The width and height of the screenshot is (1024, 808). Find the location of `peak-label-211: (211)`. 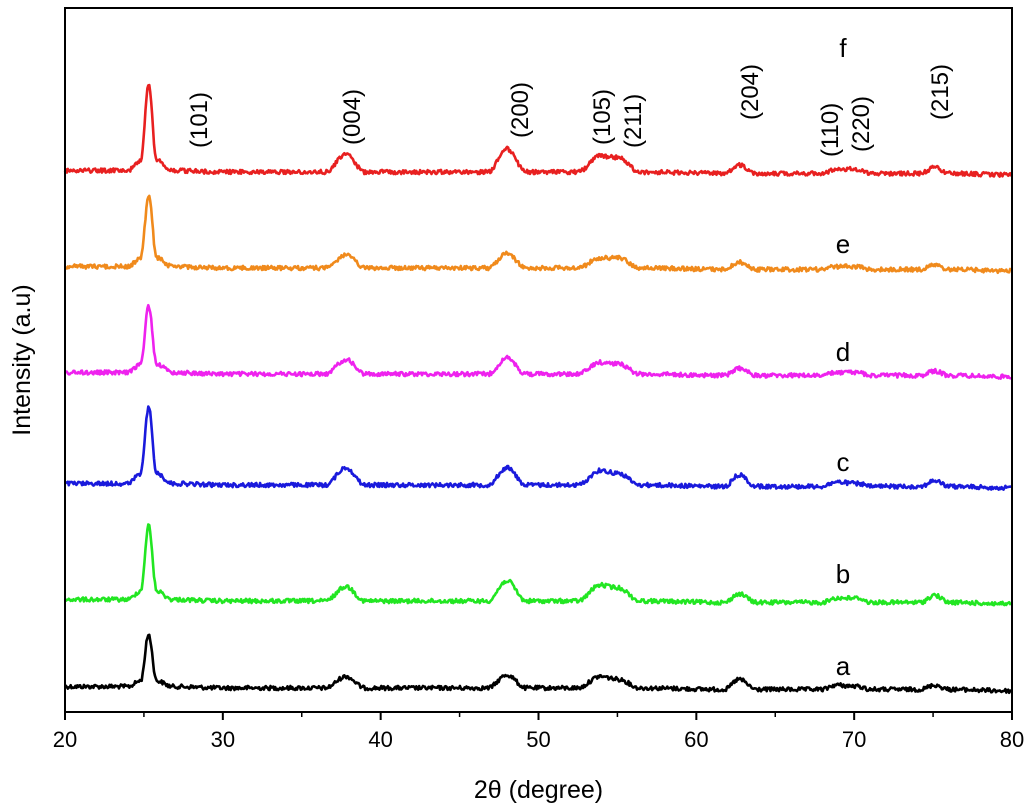

peak-label-211: (211) is located at coordinates (633, 121).